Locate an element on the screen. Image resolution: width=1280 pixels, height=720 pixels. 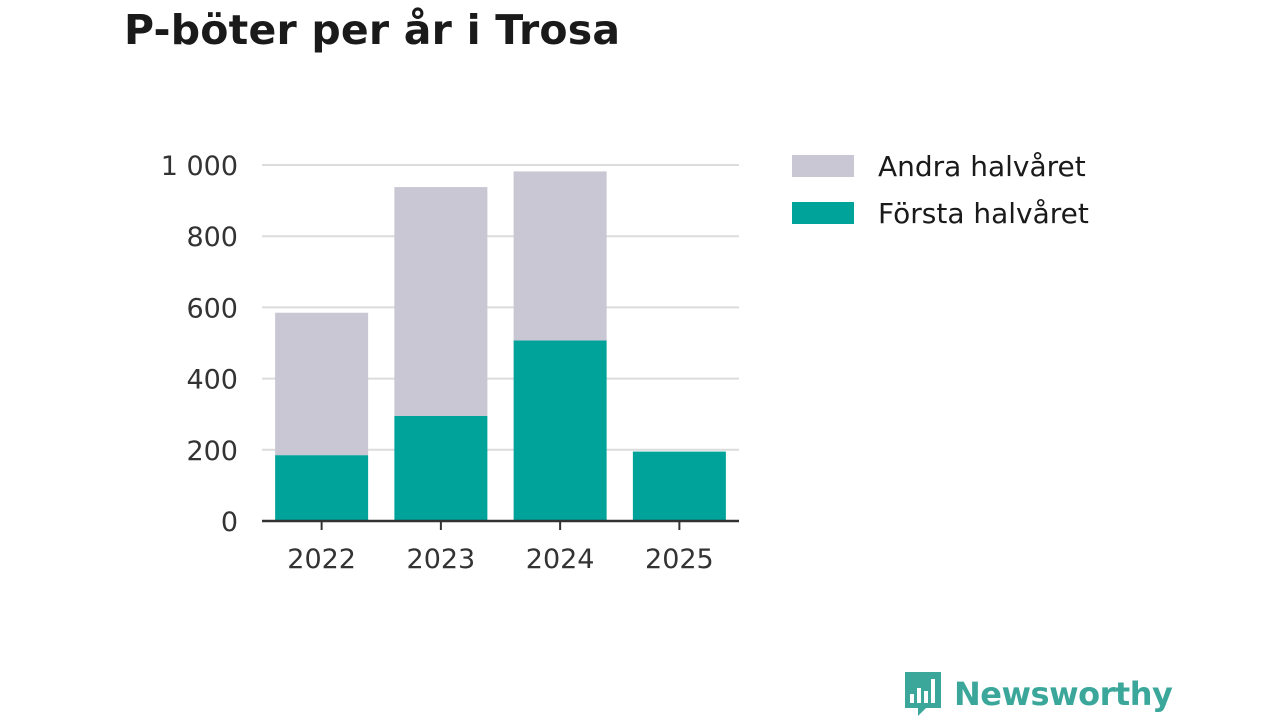
brand-logo: Newsworthy is located at coordinates (1037, 694).